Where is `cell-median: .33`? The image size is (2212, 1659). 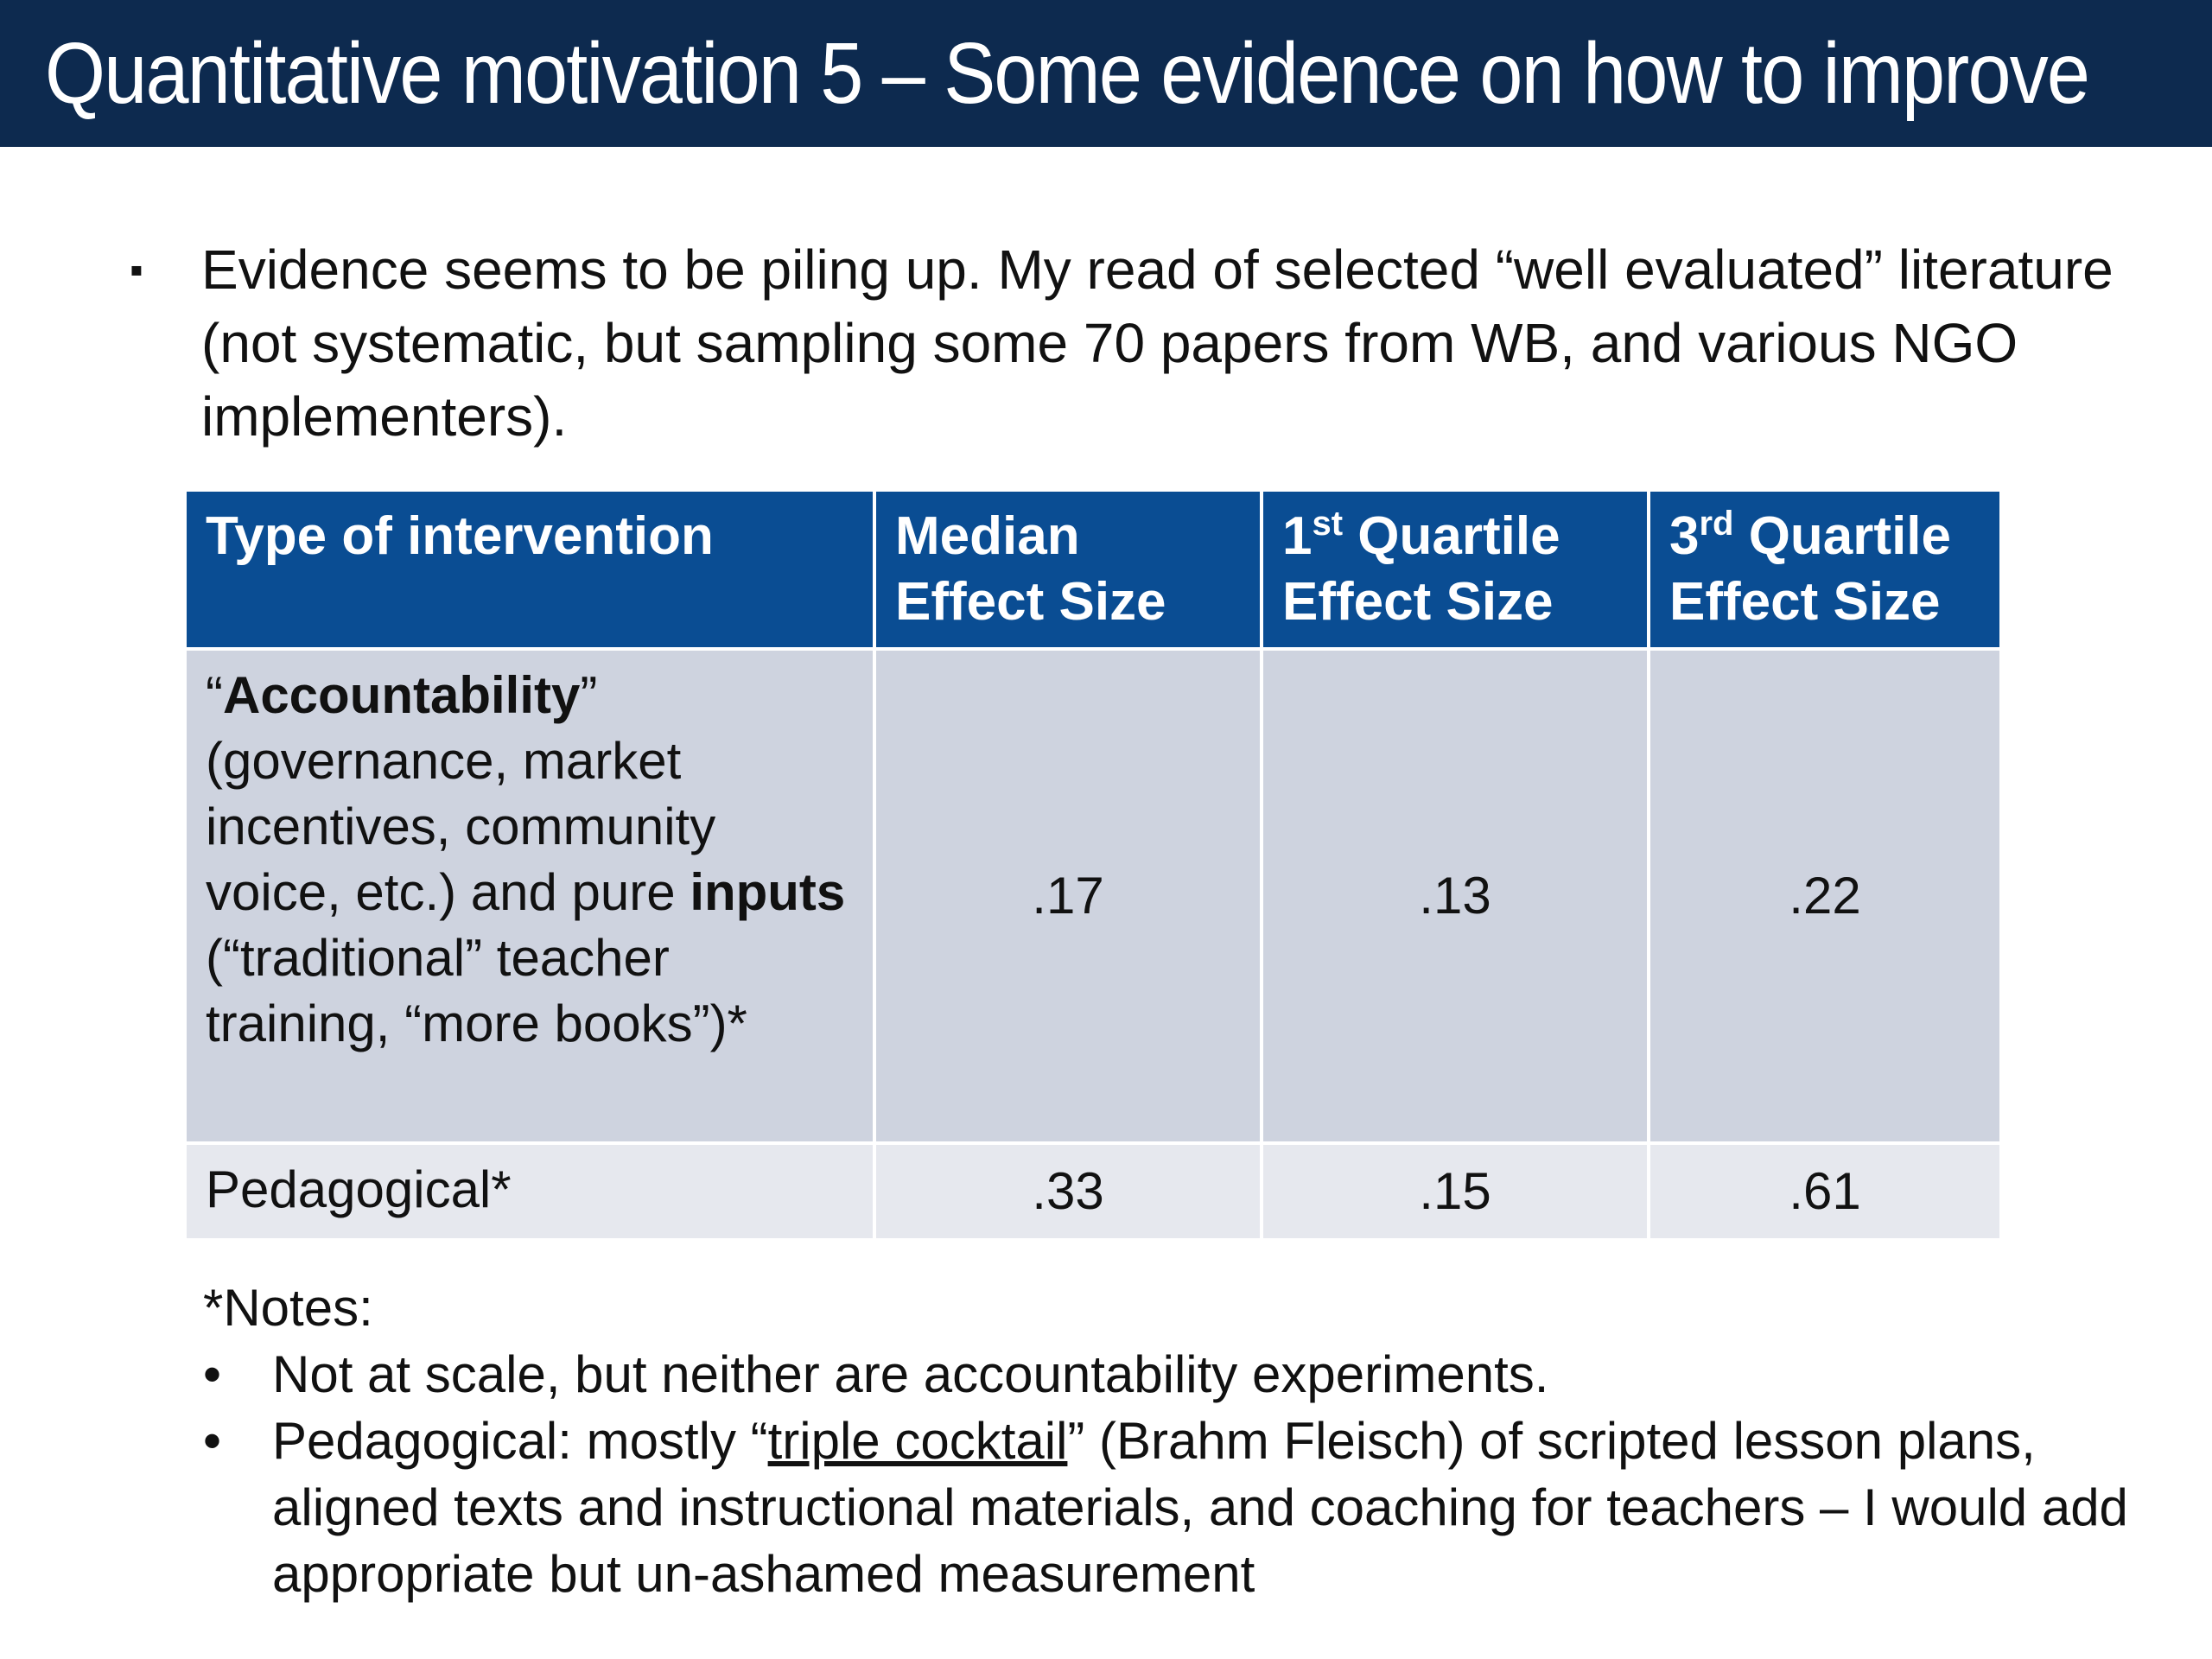
cell-median: .33 is located at coordinates (1068, 1191).